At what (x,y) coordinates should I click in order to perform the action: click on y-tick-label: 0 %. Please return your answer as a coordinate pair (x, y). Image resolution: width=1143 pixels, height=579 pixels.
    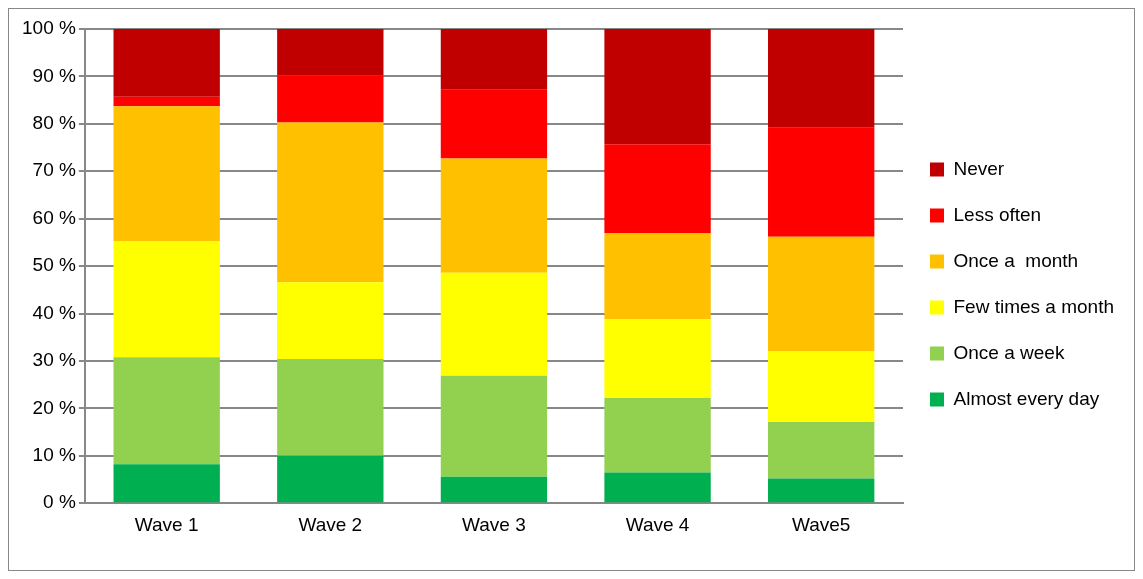
    Looking at the image, I should click on (59, 502).